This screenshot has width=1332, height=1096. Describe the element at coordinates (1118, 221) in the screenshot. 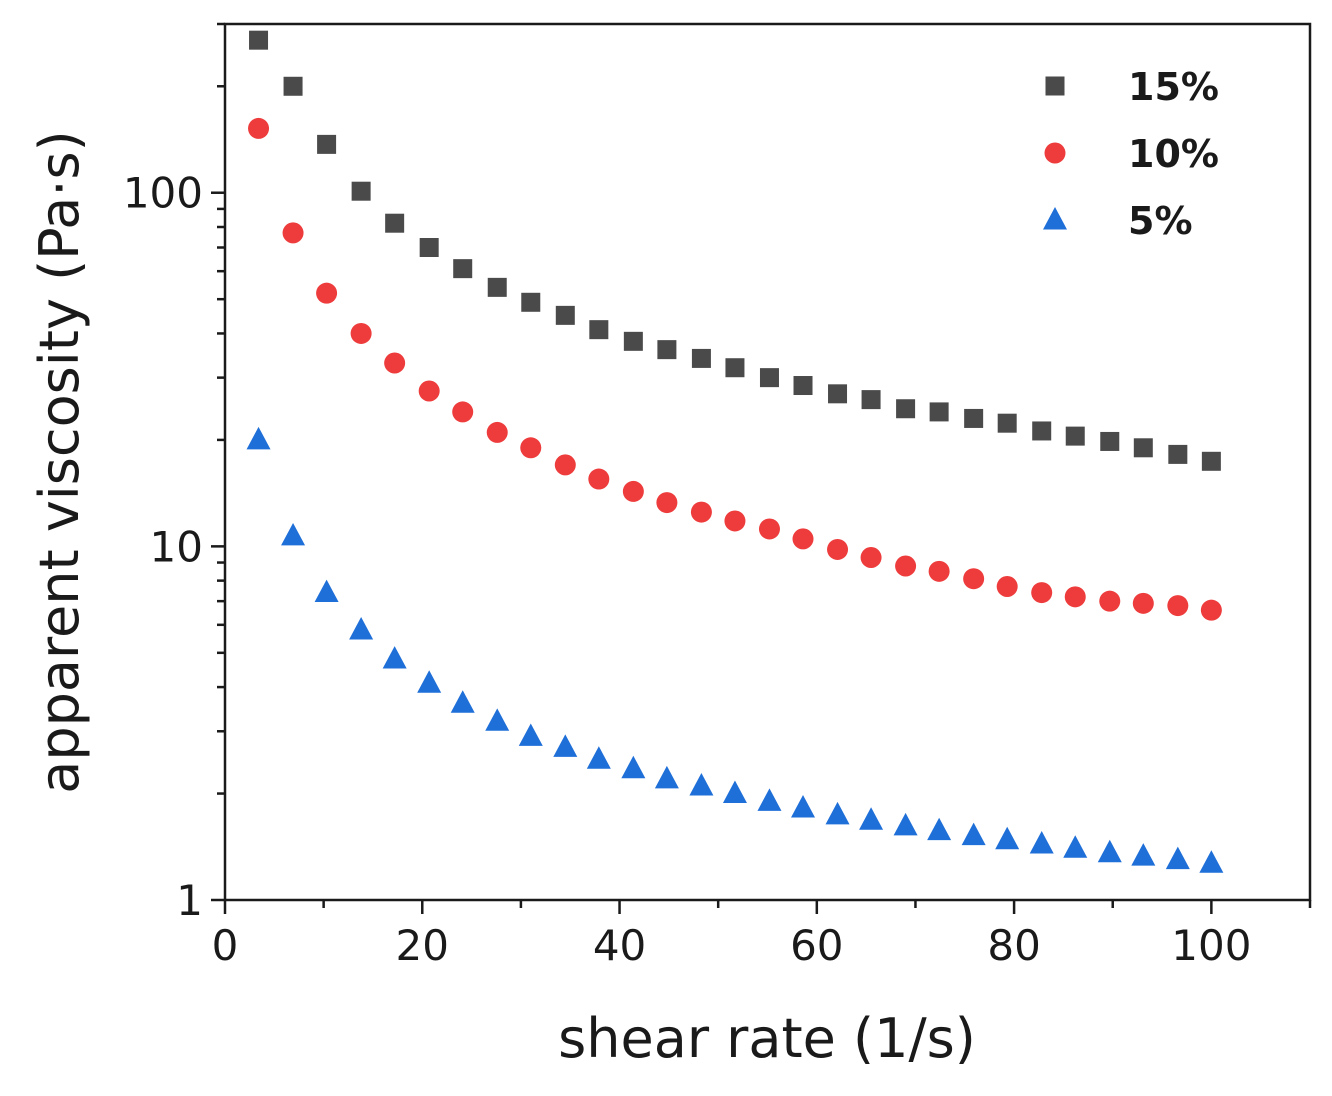

I see `legend-item: 5%` at that location.